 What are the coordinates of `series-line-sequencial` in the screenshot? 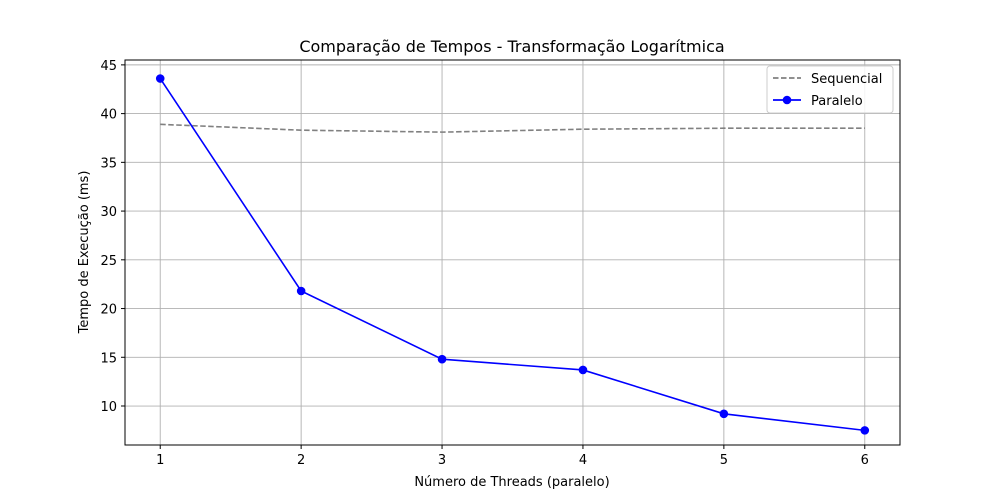 It's located at (512, 128).